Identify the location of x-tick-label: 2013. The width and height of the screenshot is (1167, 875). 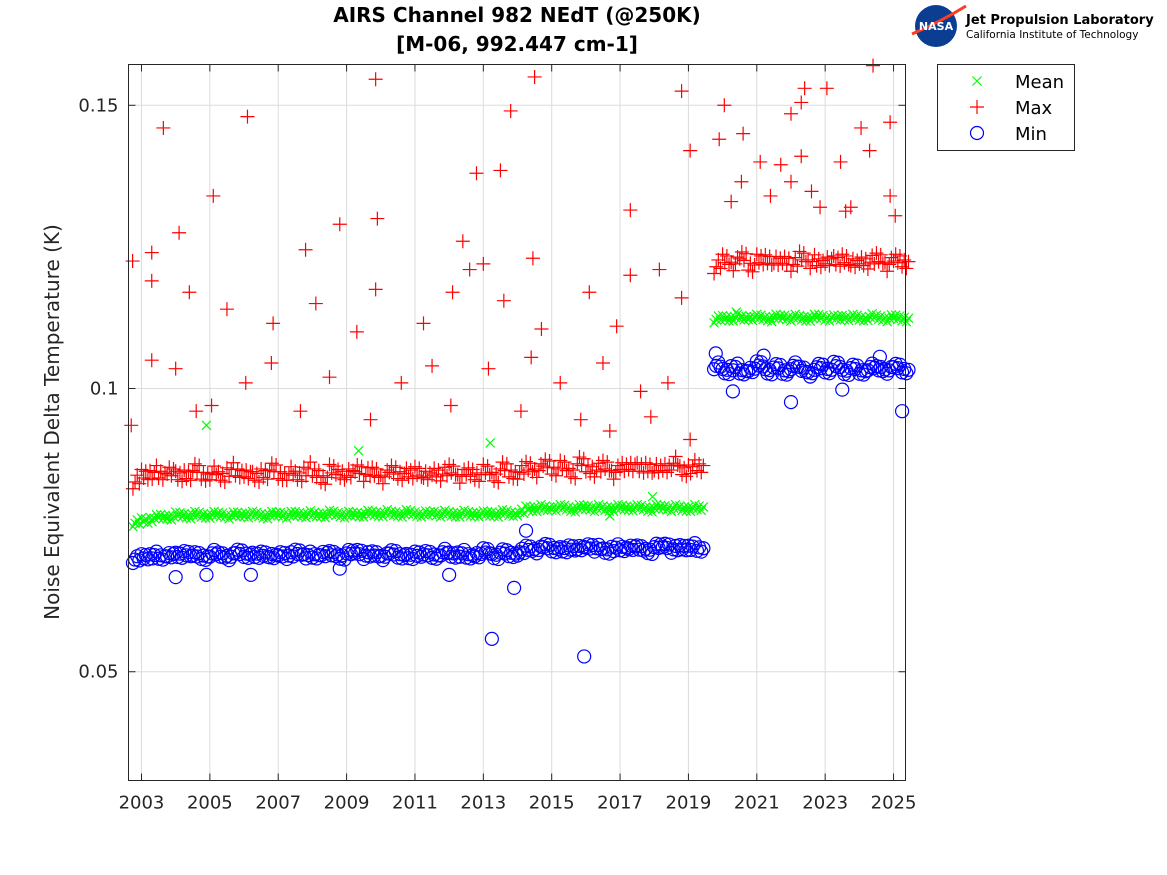
(483, 803).